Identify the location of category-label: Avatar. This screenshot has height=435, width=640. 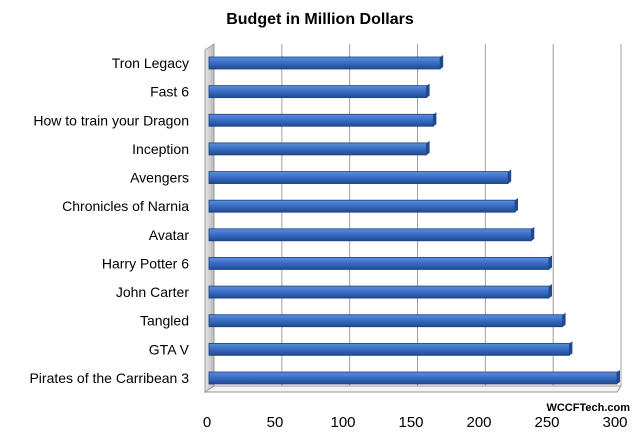
(169, 235).